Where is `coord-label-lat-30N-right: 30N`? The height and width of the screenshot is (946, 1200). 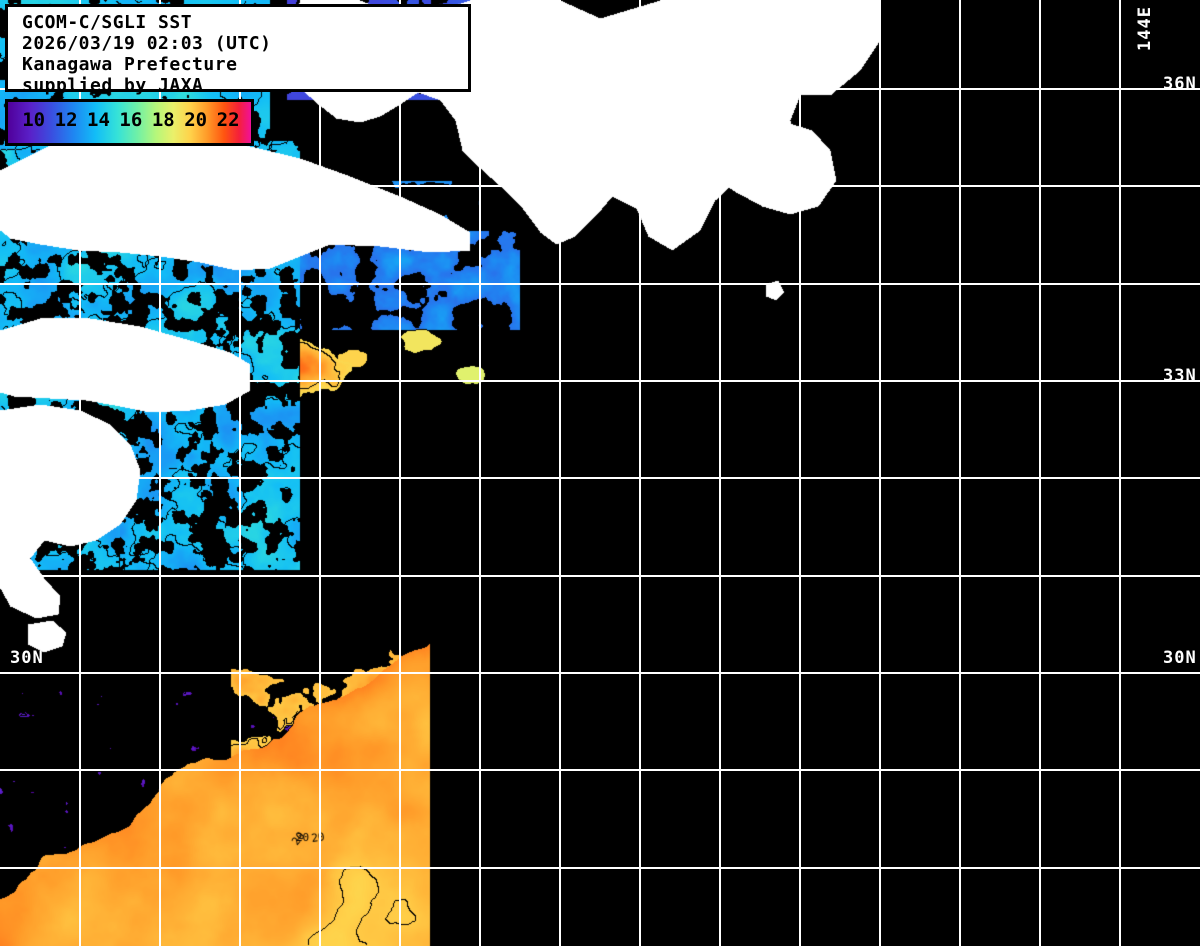
coord-label-lat-30N-right: 30N is located at coordinates (1180, 658).